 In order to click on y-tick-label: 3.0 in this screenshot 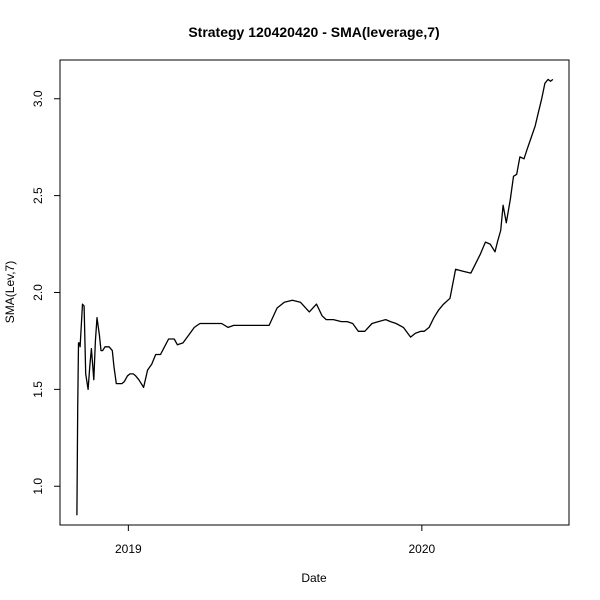, I will do `click(38, 98)`.